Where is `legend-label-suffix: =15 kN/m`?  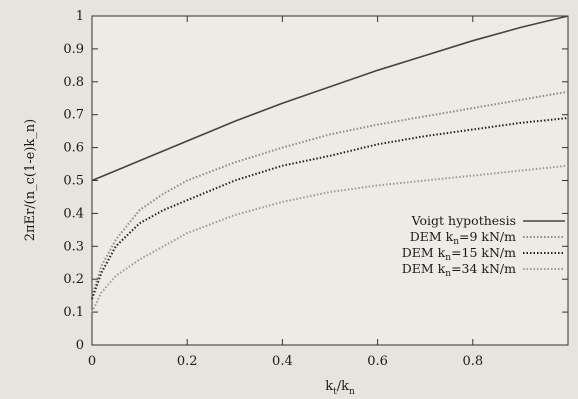 legend-label-suffix: =15 kN/m is located at coordinates (483, 252).